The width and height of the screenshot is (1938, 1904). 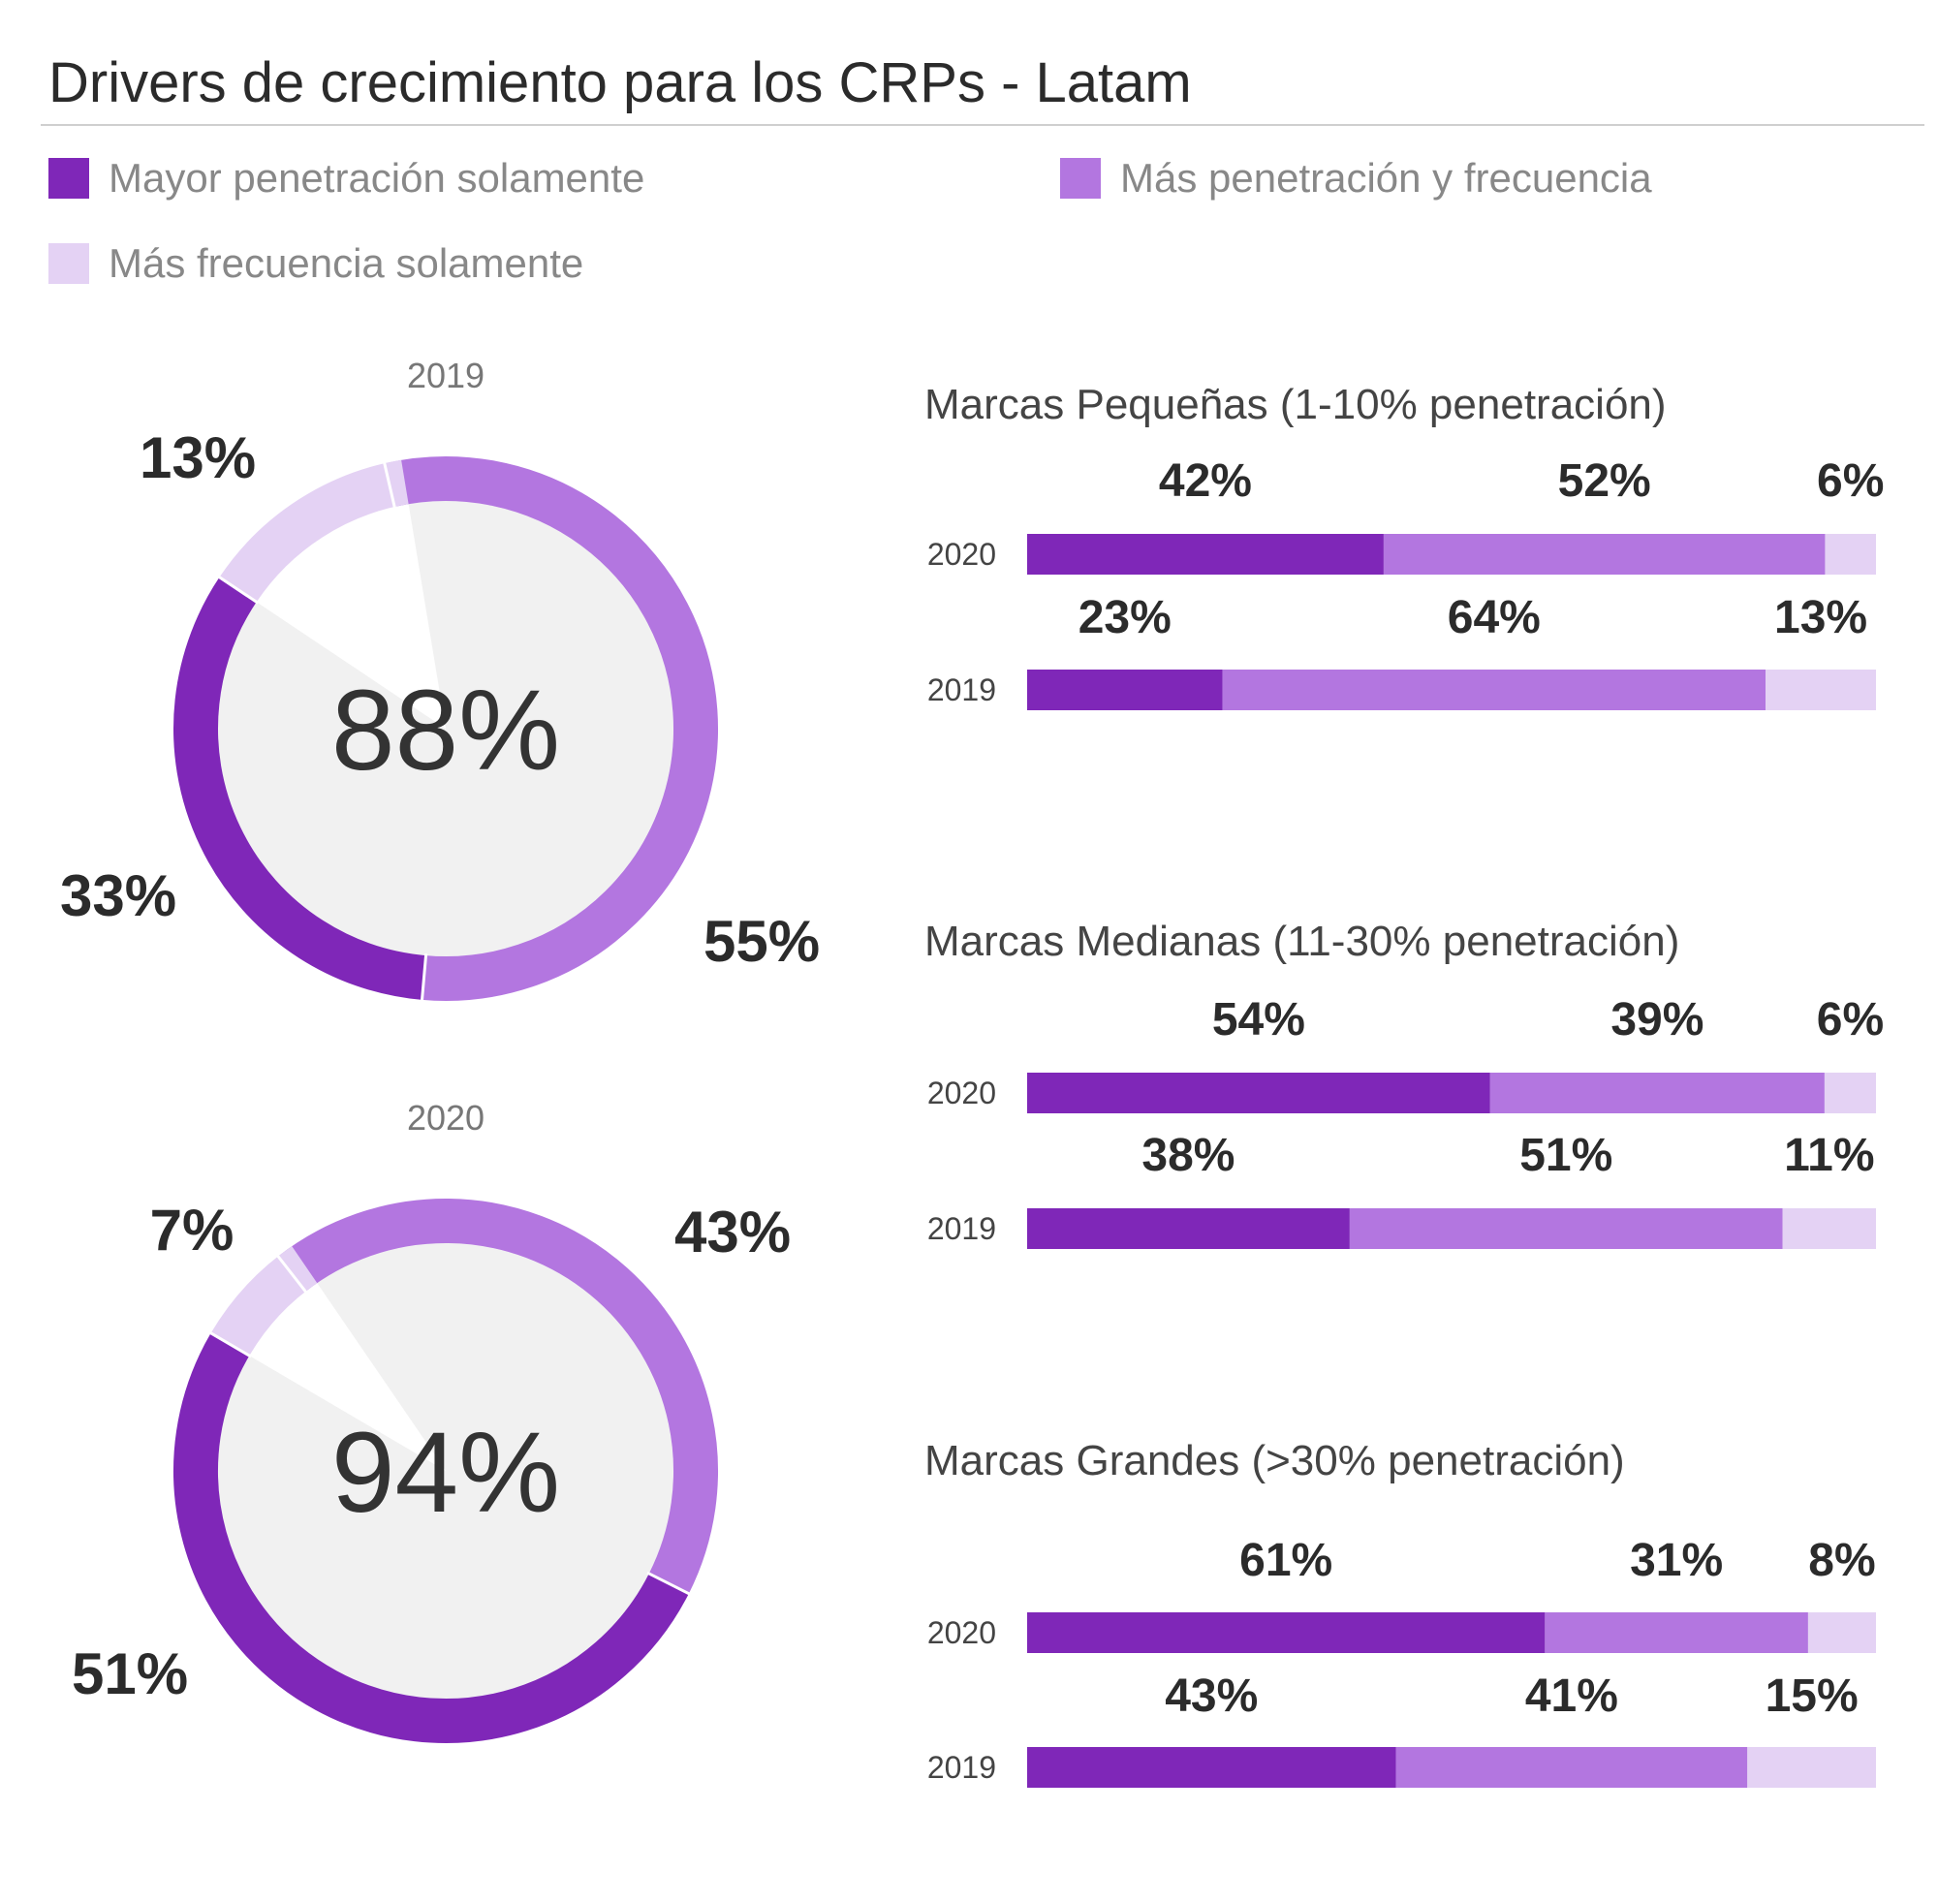 What do you see at coordinates (1285, 1561) in the screenshot?
I see `bar-value-label: 61%` at bounding box center [1285, 1561].